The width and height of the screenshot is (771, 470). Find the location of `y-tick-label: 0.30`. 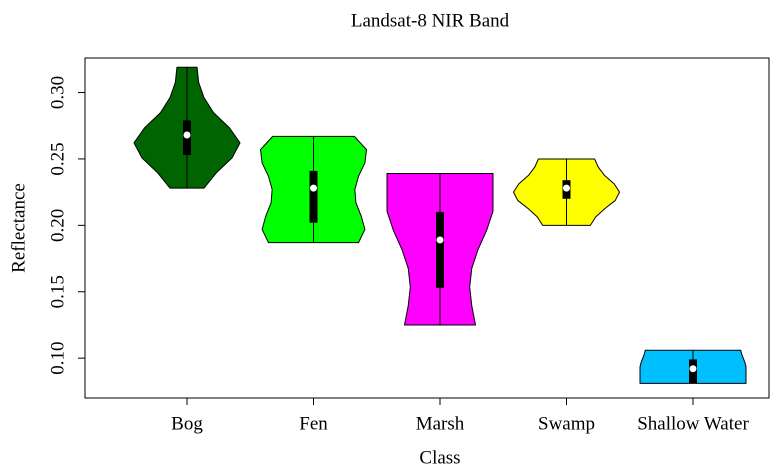

y-tick-label: 0.30 is located at coordinates (57, 92).